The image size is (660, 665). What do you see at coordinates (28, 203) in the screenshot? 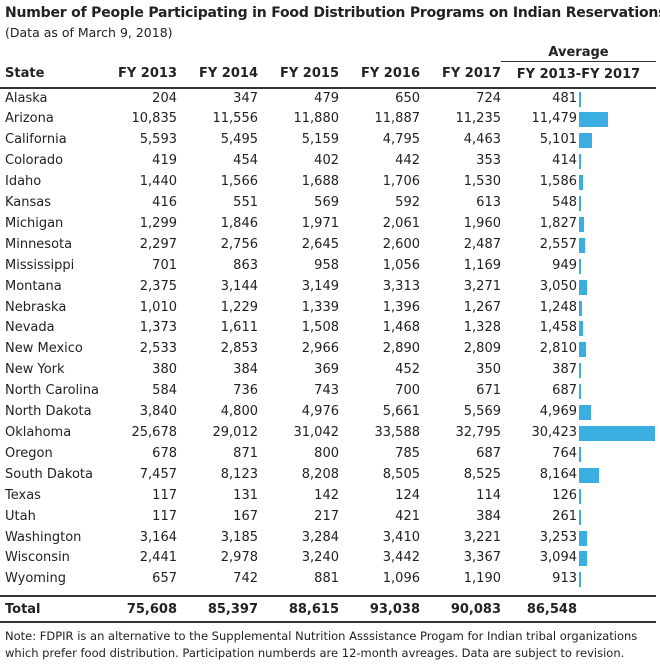
I see `state-cell: Kansas` at bounding box center [28, 203].